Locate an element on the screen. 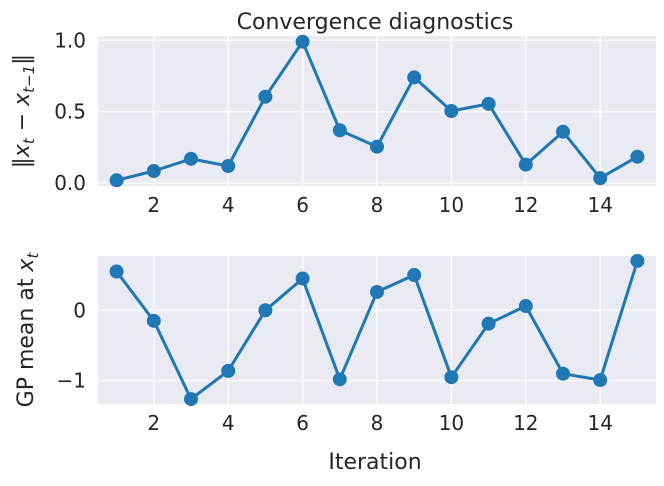 Image resolution: width=664 pixels, height=486 pixels. y-tick-label: 1.0 is located at coordinates (70, 40).